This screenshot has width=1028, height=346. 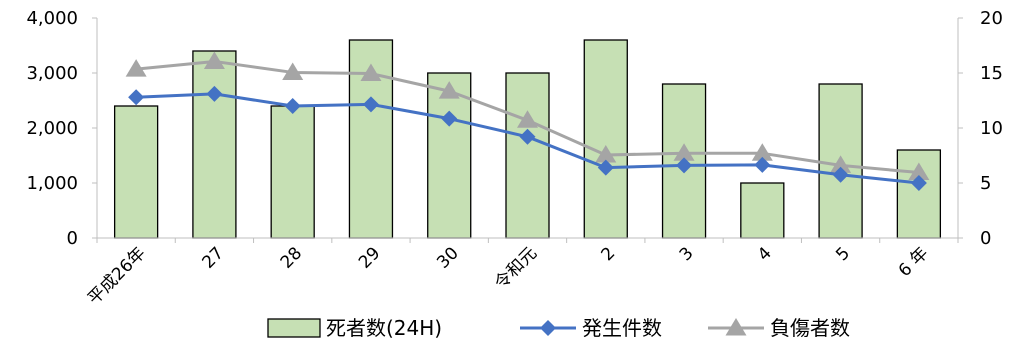 What do you see at coordinates (548, 328) in the screenshot?
I see `legend-count-marker` at bounding box center [548, 328].